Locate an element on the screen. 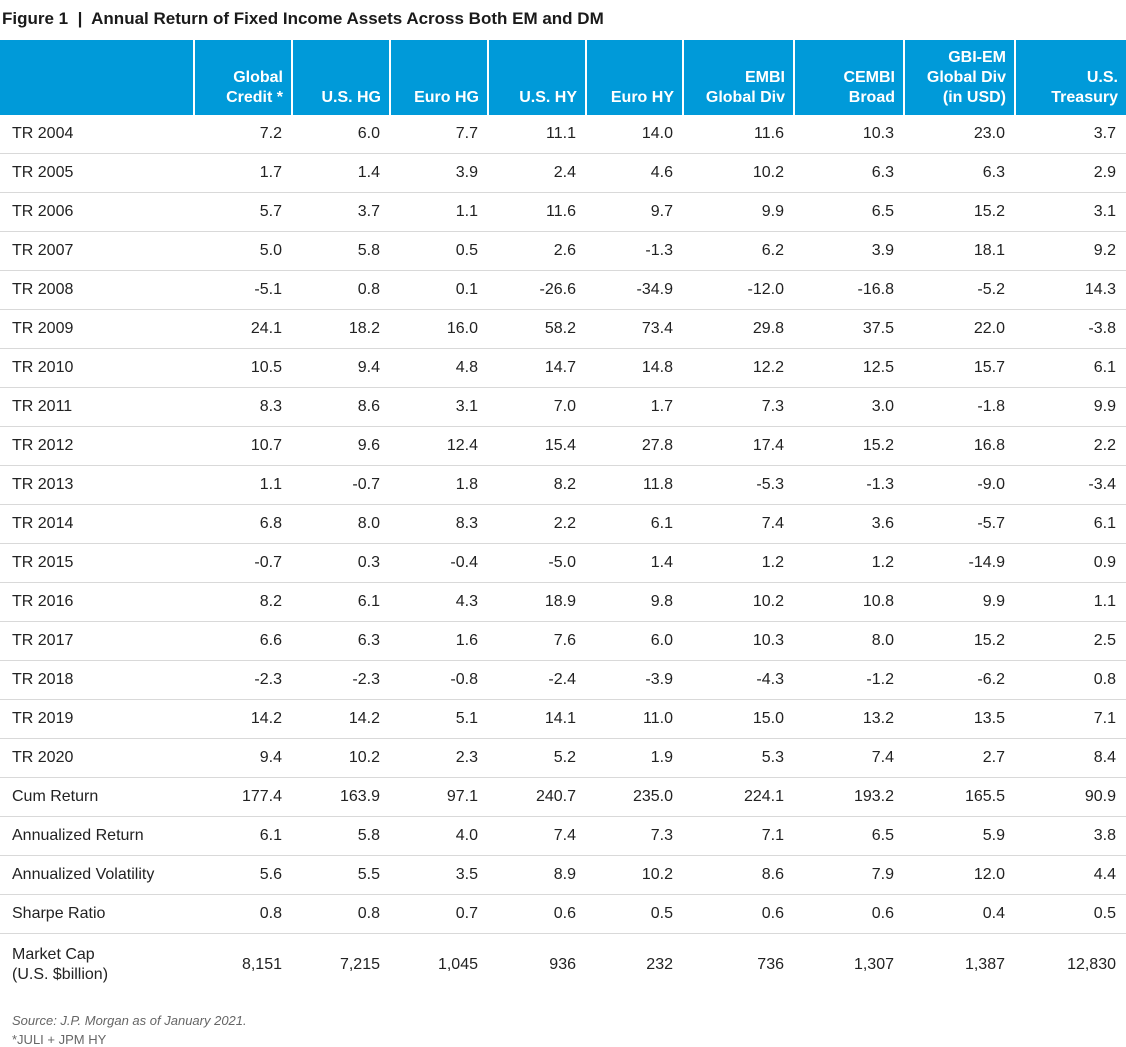 The image size is (1126, 1047). column-header: Global Credit * is located at coordinates (242, 77).